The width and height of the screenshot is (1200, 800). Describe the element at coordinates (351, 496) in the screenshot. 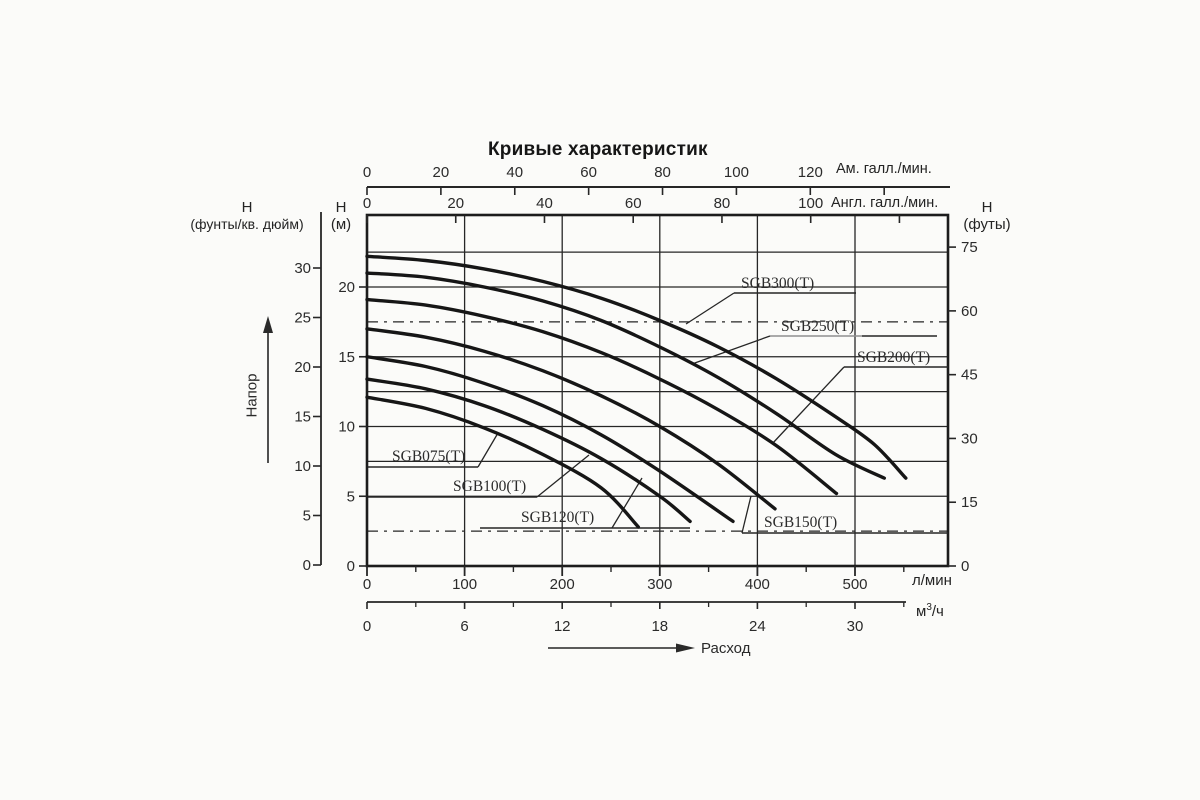

I see `meters-tick-label: 5` at that location.